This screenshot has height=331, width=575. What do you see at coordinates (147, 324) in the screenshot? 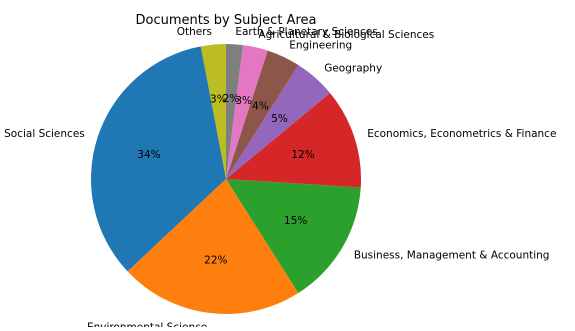
I see `category-label-environmental-science: Environmental Science` at bounding box center [147, 324].